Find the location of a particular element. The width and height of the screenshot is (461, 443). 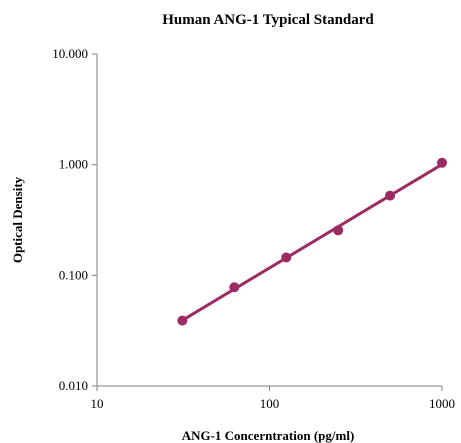

x-axis-label: ANG-1 Concerntration (pg/ml) is located at coordinates (268, 435).